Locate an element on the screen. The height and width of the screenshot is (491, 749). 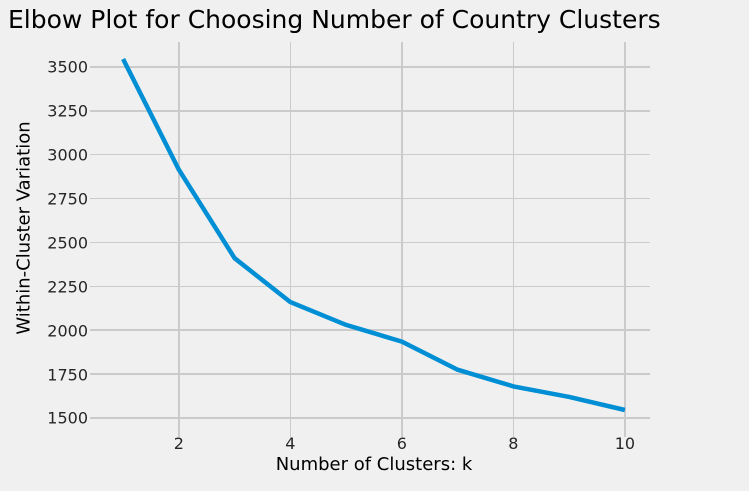
y-tick-label: 3000 is located at coordinates (67, 155).